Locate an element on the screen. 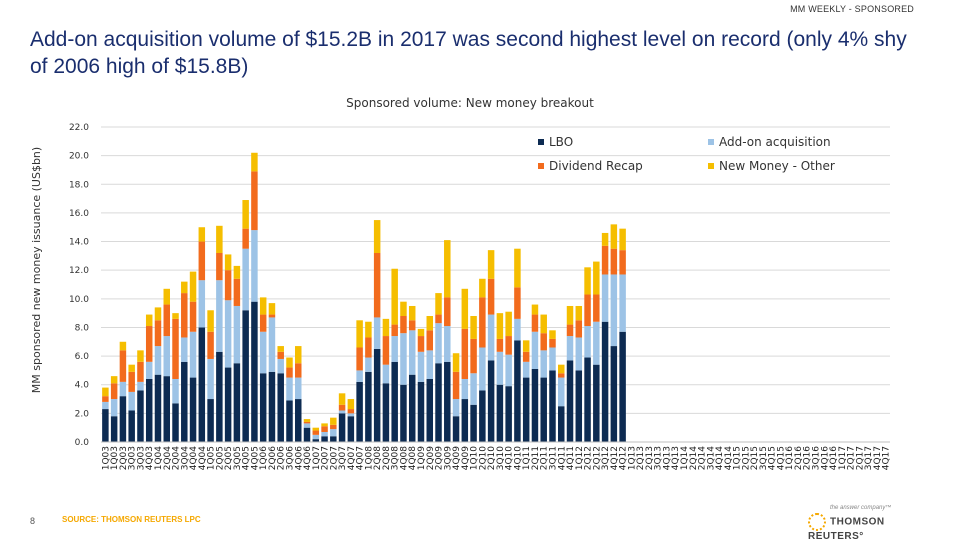  x-tick-label: 3Q06 is located at coordinates (290, 458).